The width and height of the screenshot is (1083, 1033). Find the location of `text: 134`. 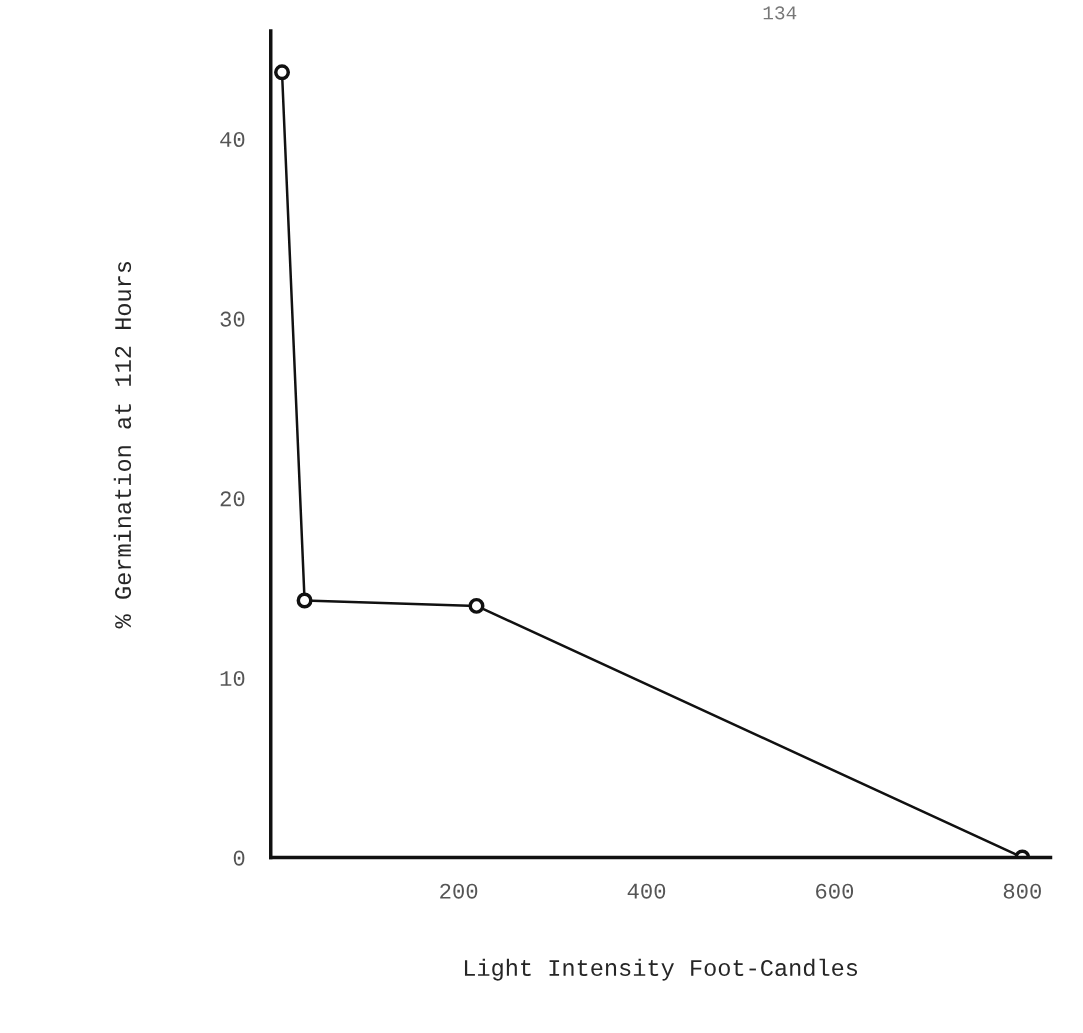

text: 134 is located at coordinates (780, 13).